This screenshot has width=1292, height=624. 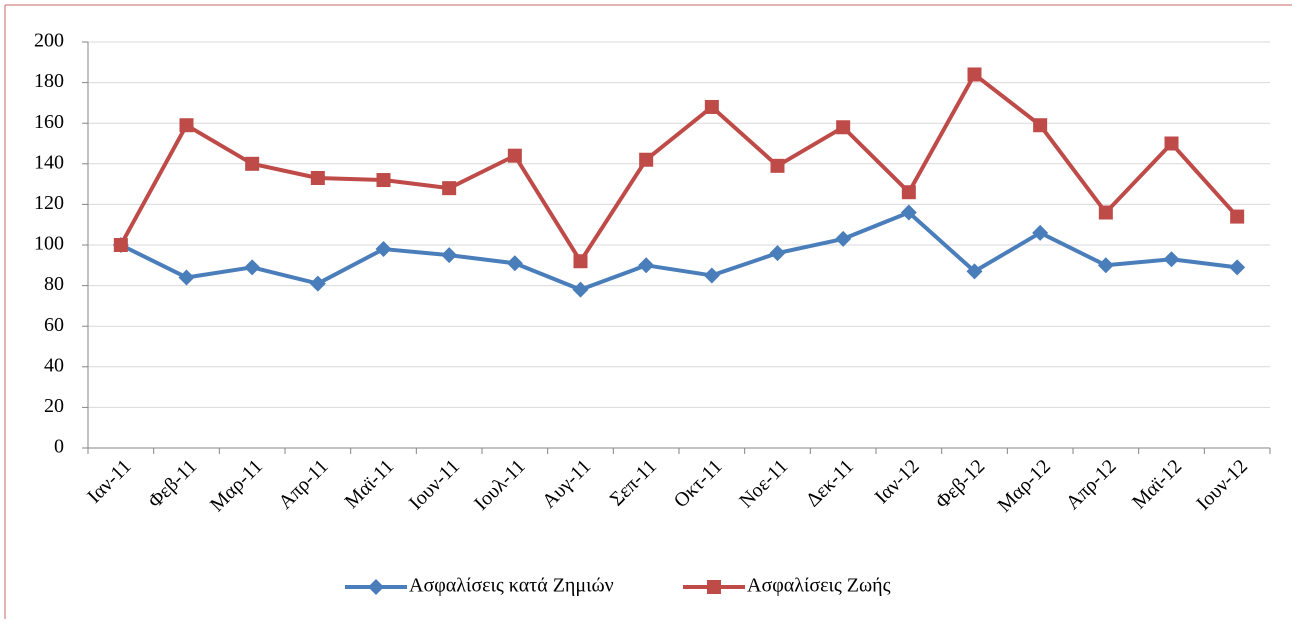 What do you see at coordinates (49, 162) in the screenshot?
I see `y-tick-label: 140` at bounding box center [49, 162].